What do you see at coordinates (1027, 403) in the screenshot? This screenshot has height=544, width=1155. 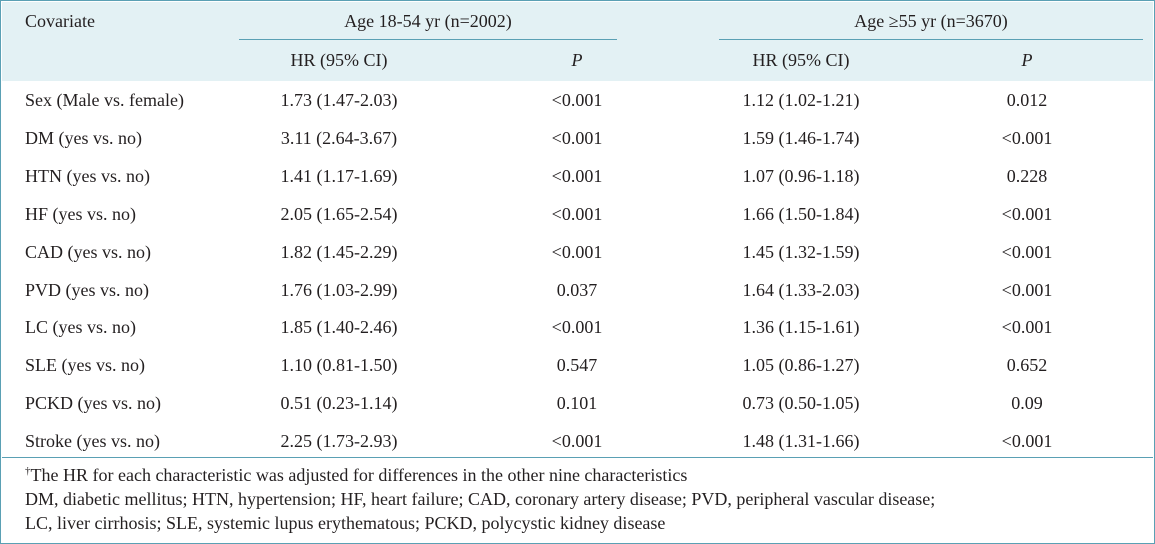 I see `row-p-group2: 0.09` at bounding box center [1027, 403].